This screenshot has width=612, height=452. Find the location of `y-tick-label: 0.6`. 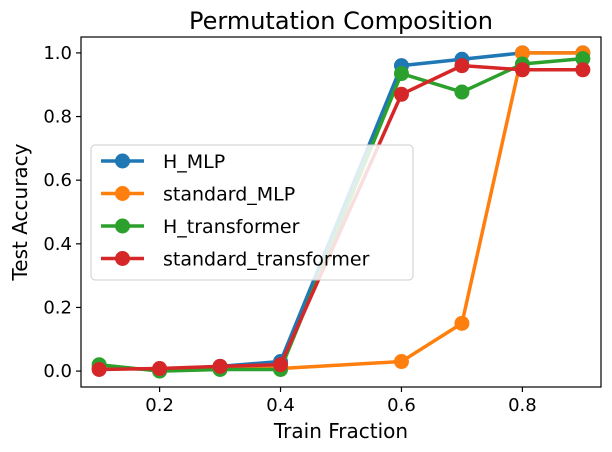

y-tick-label: 0.6 is located at coordinates (57, 180).